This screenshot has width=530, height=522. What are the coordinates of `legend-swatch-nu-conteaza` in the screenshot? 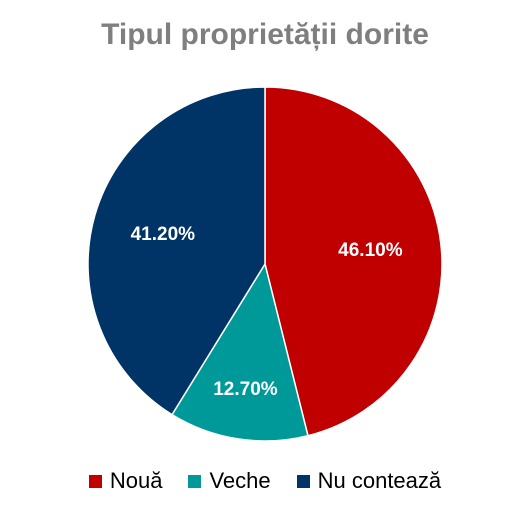 It's located at (303, 481).